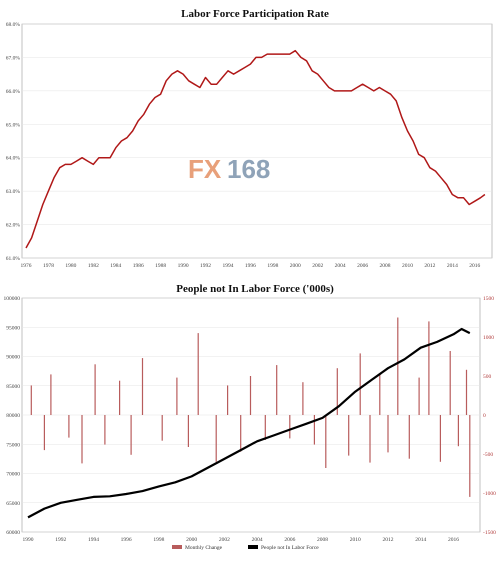 This screenshot has width=500, height=566. I want to click on legend-swatch-monthly-change, so click(177, 547).